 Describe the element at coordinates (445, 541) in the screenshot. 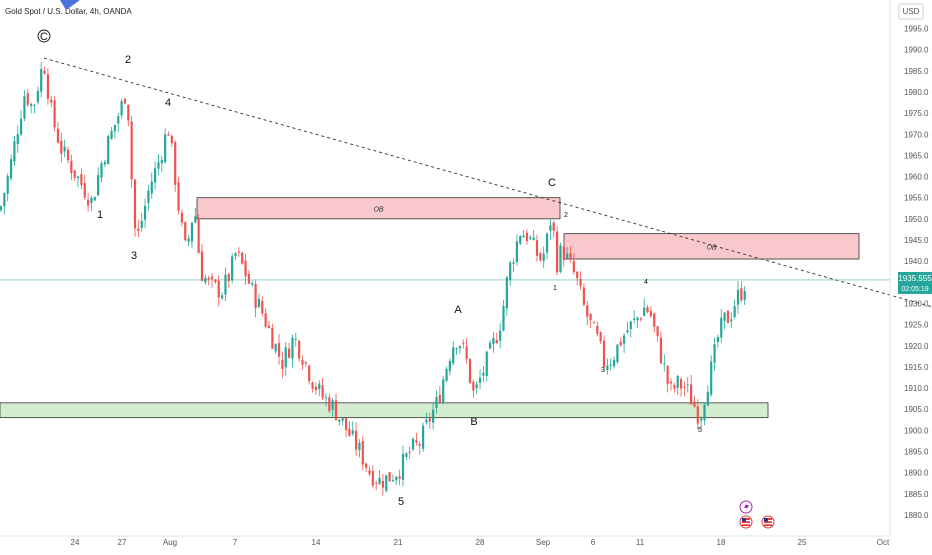

I see `time-axis: 24 27 Aug 7 14 21 28 Sep 6 11 18 25 Oct` at that location.